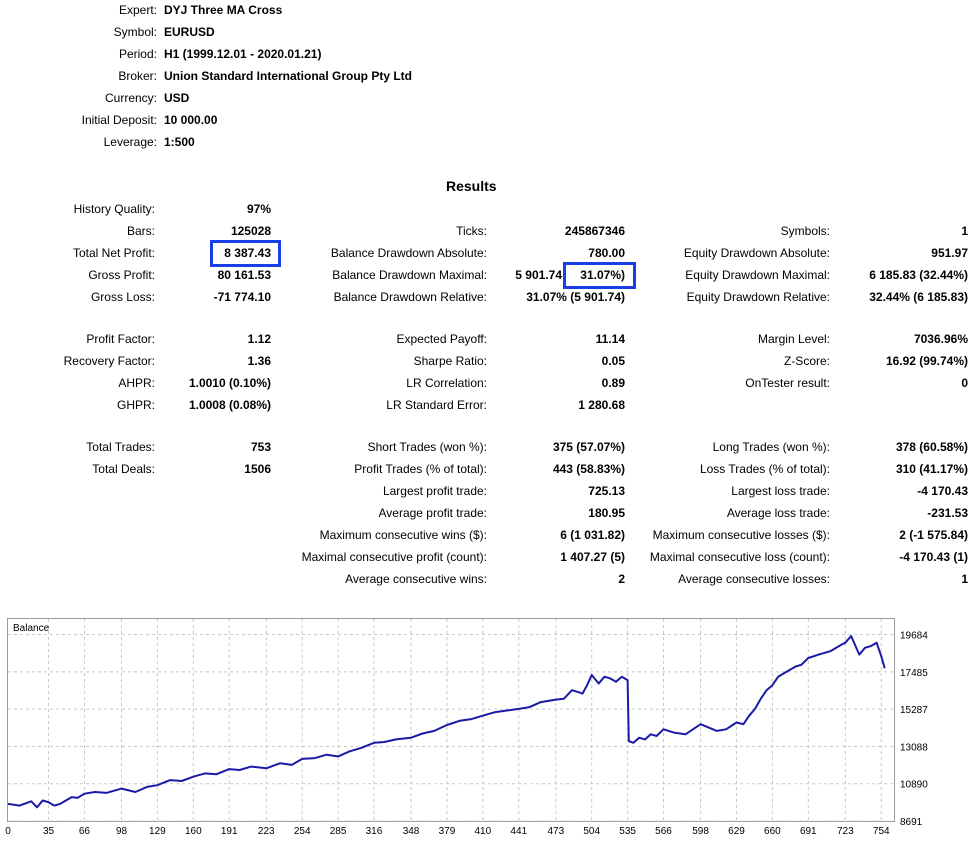  I want to click on col3-label: Equity Drawdown Absolute:, so click(756, 253).